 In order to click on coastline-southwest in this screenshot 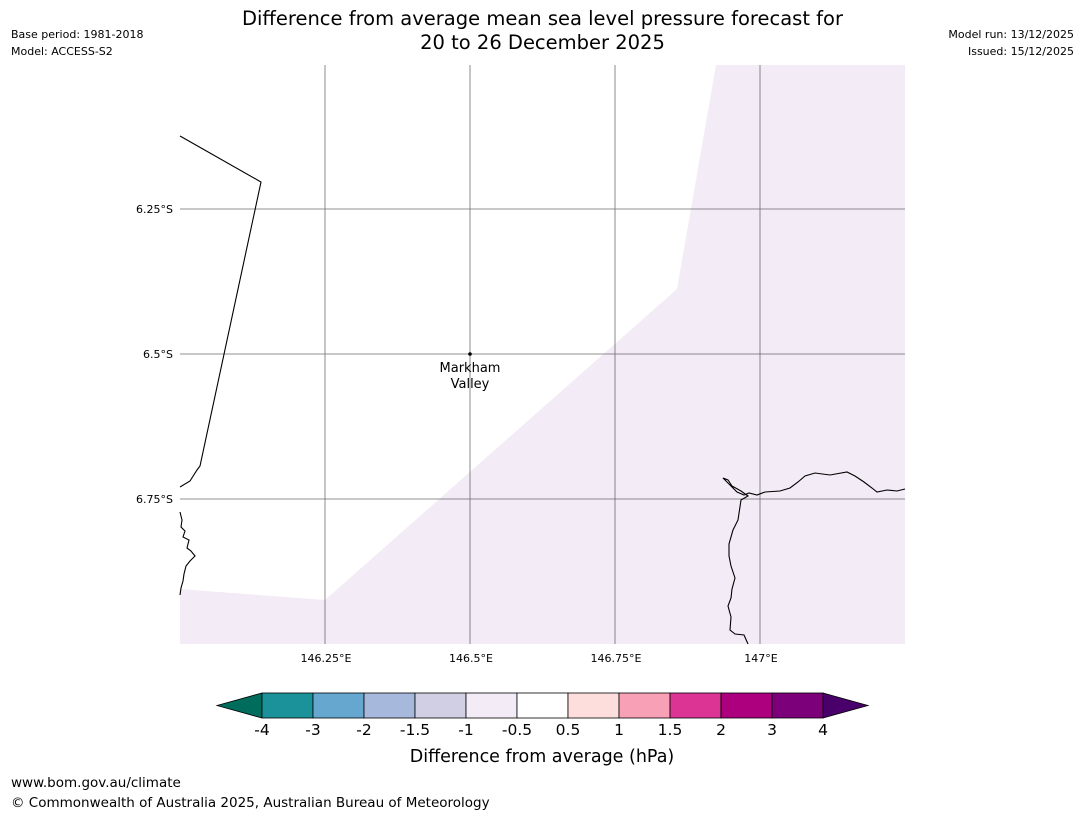, I will do `click(187, 553)`.